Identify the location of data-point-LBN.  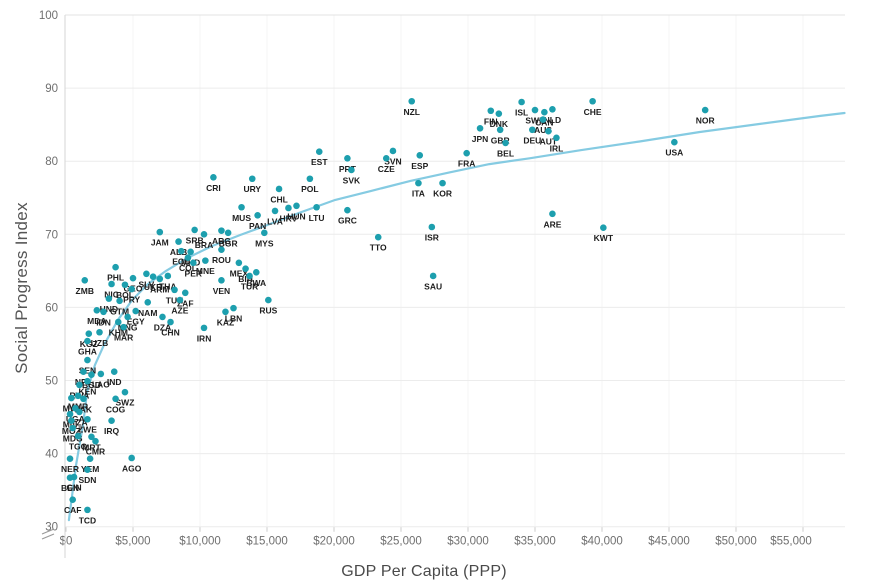
(233, 308).